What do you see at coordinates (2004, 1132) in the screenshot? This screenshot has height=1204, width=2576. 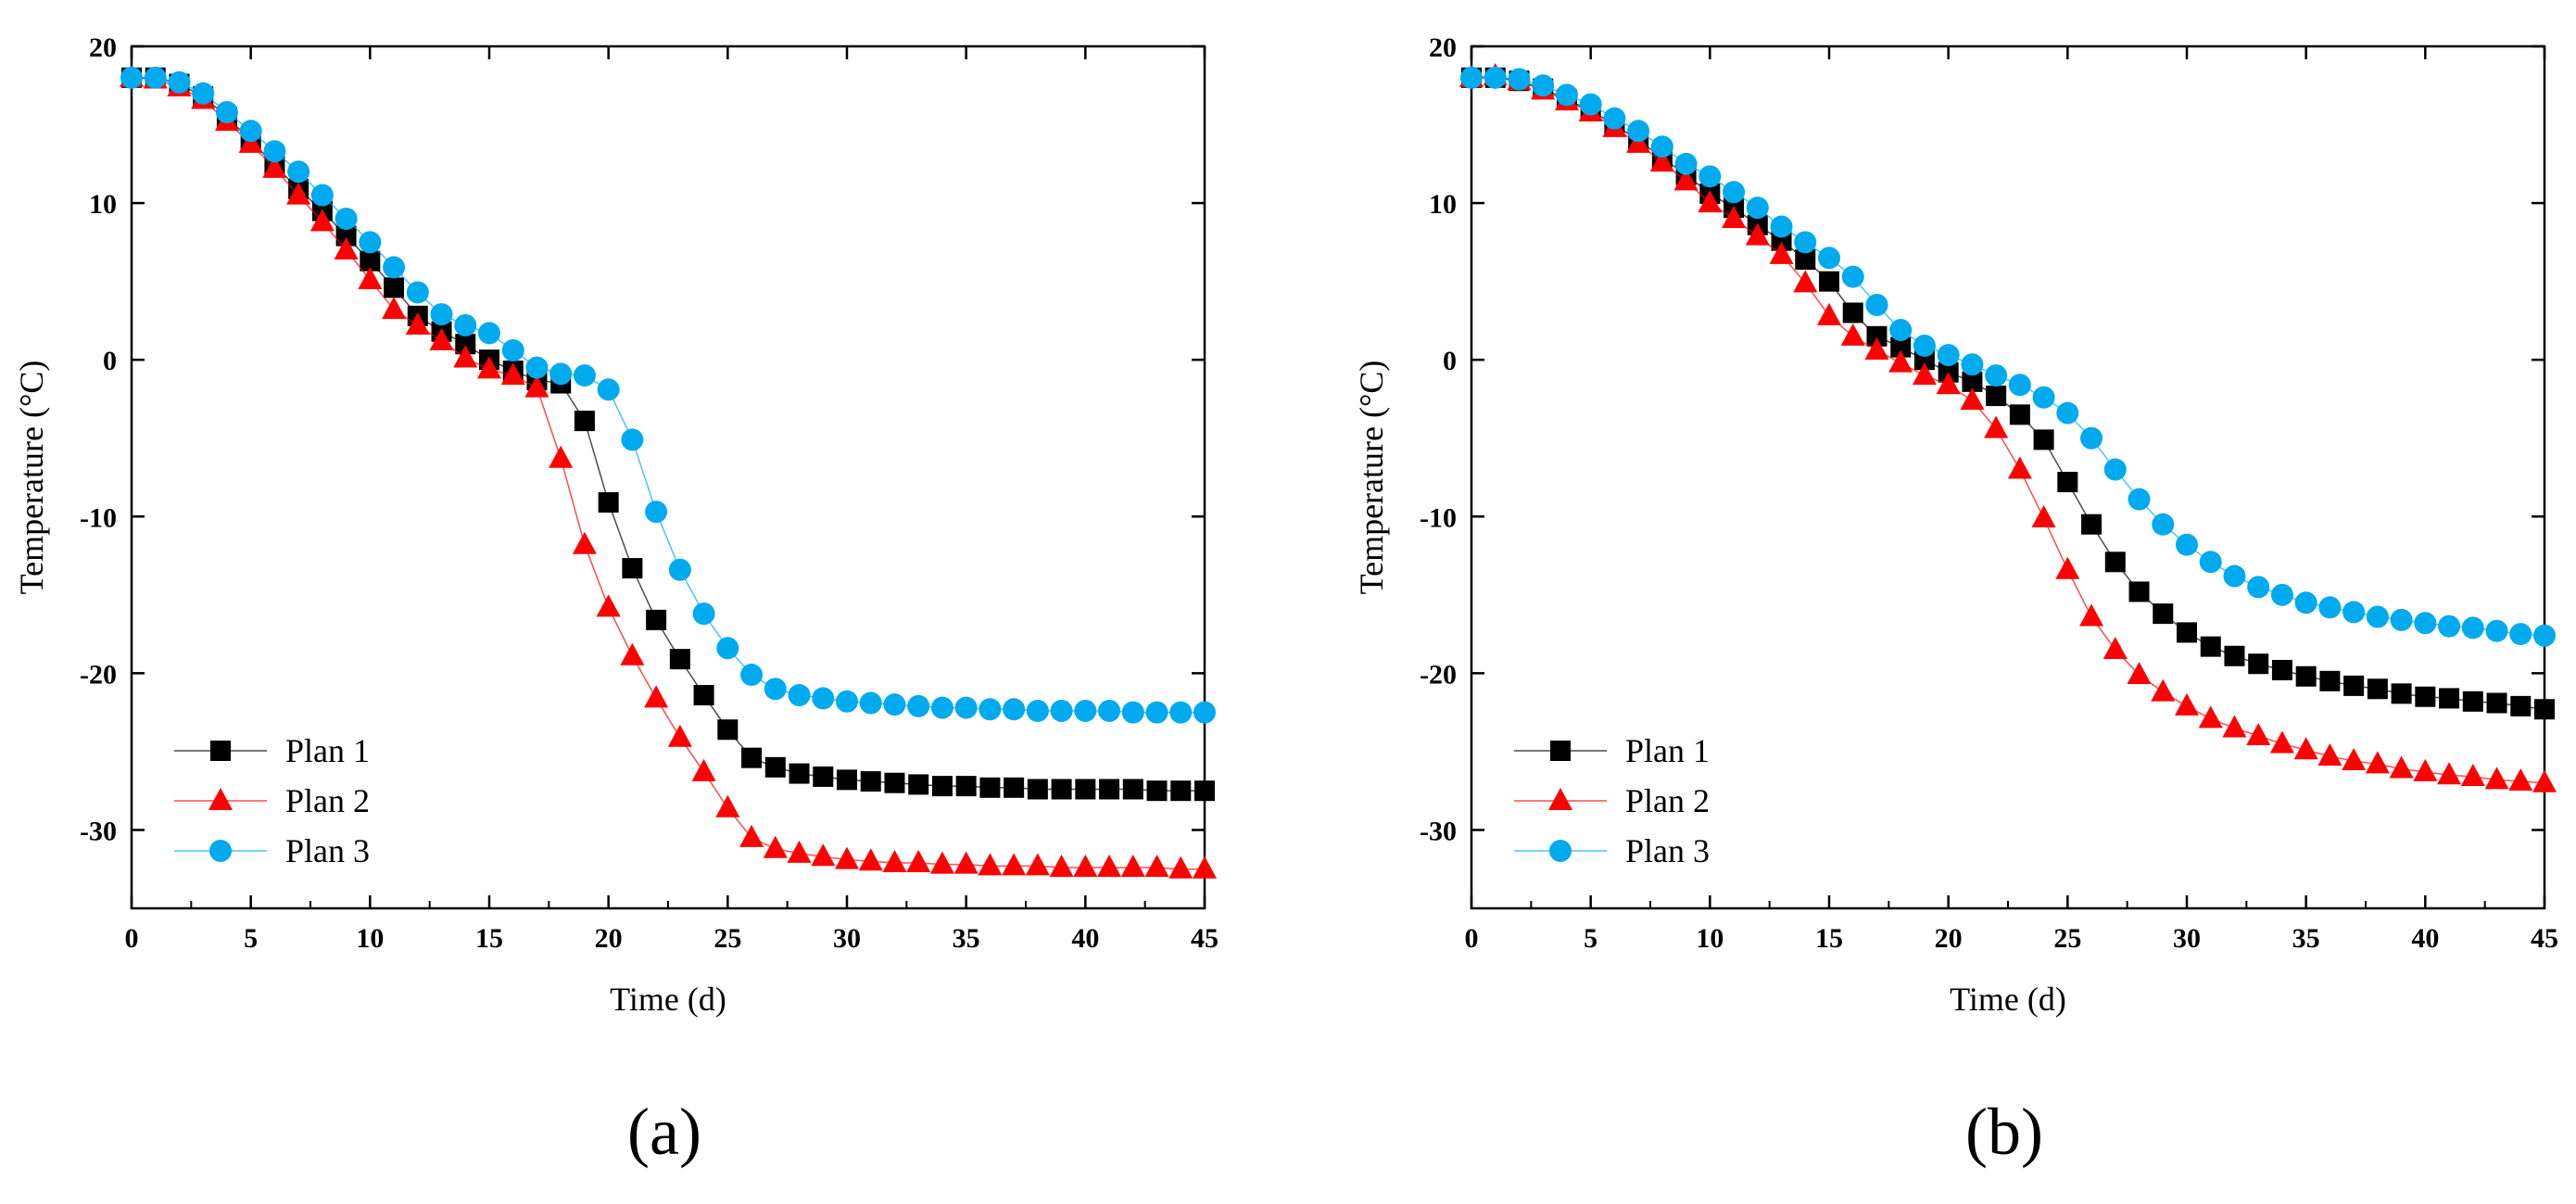 I see `panel-label: (b)` at bounding box center [2004, 1132].